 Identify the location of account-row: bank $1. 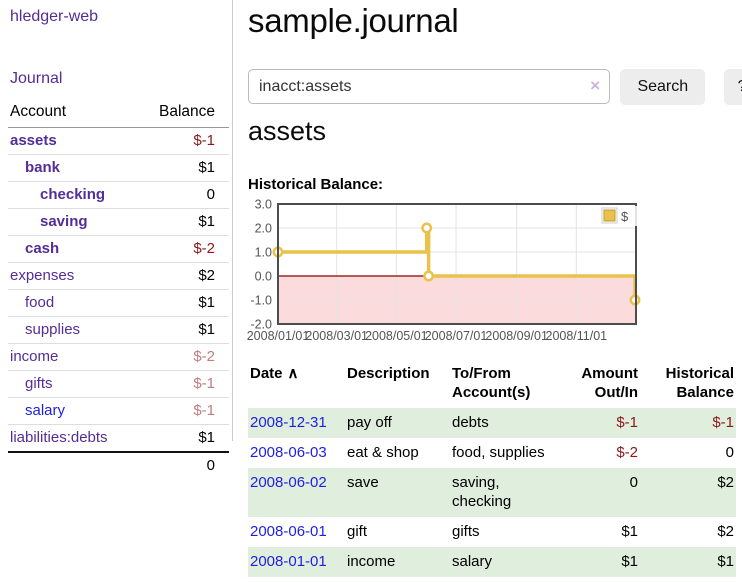
(118, 168).